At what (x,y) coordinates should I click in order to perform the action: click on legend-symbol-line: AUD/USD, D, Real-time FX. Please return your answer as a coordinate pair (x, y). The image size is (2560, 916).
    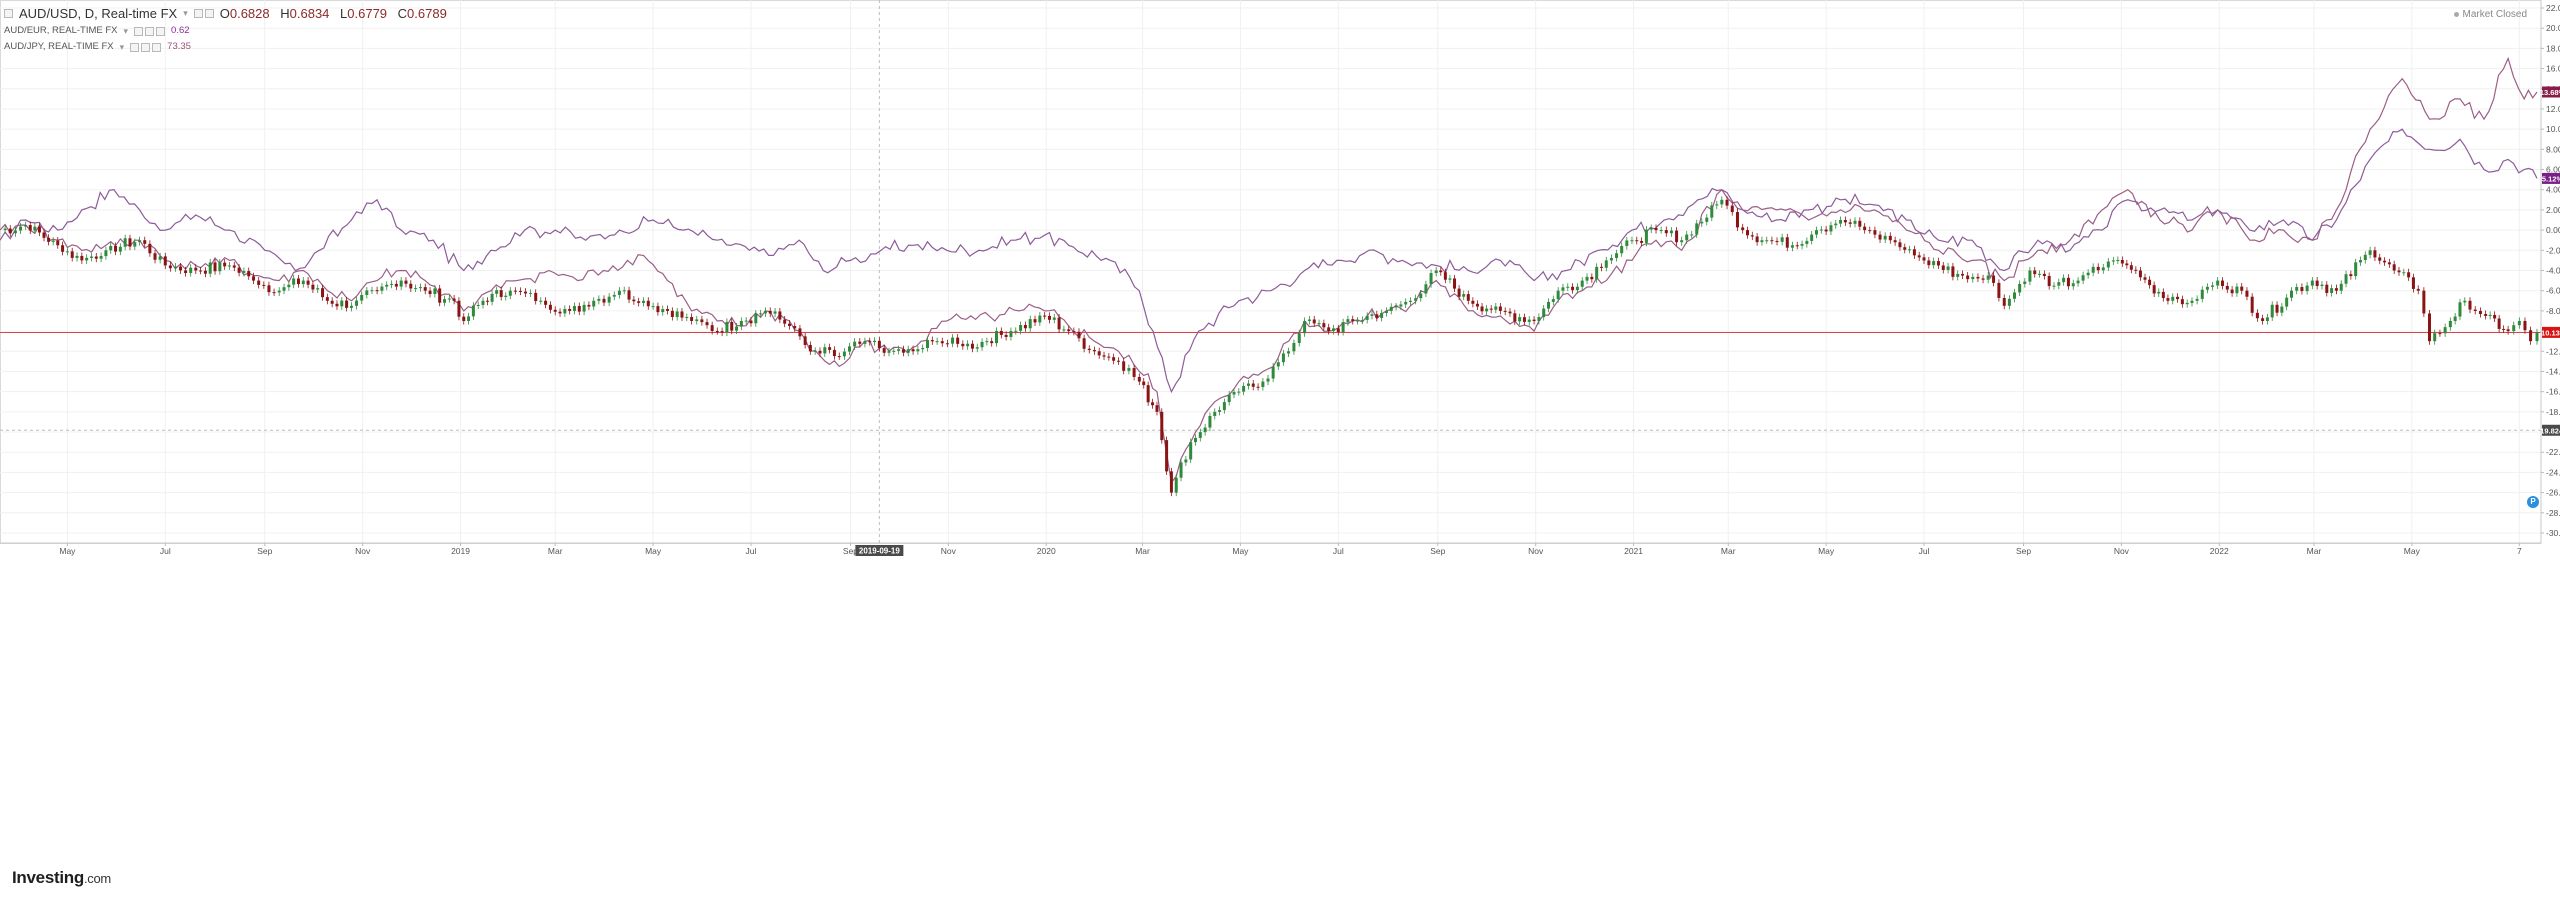
    Looking at the image, I should click on (98, 13).